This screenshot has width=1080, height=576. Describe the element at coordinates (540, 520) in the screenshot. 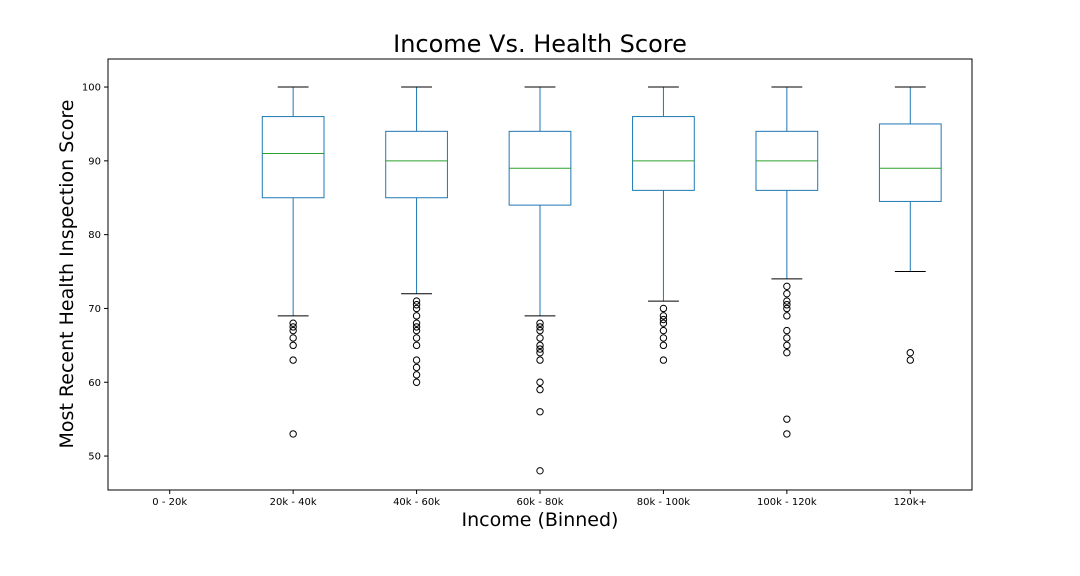

I see `x-axis-label: Income (Binned)` at that location.